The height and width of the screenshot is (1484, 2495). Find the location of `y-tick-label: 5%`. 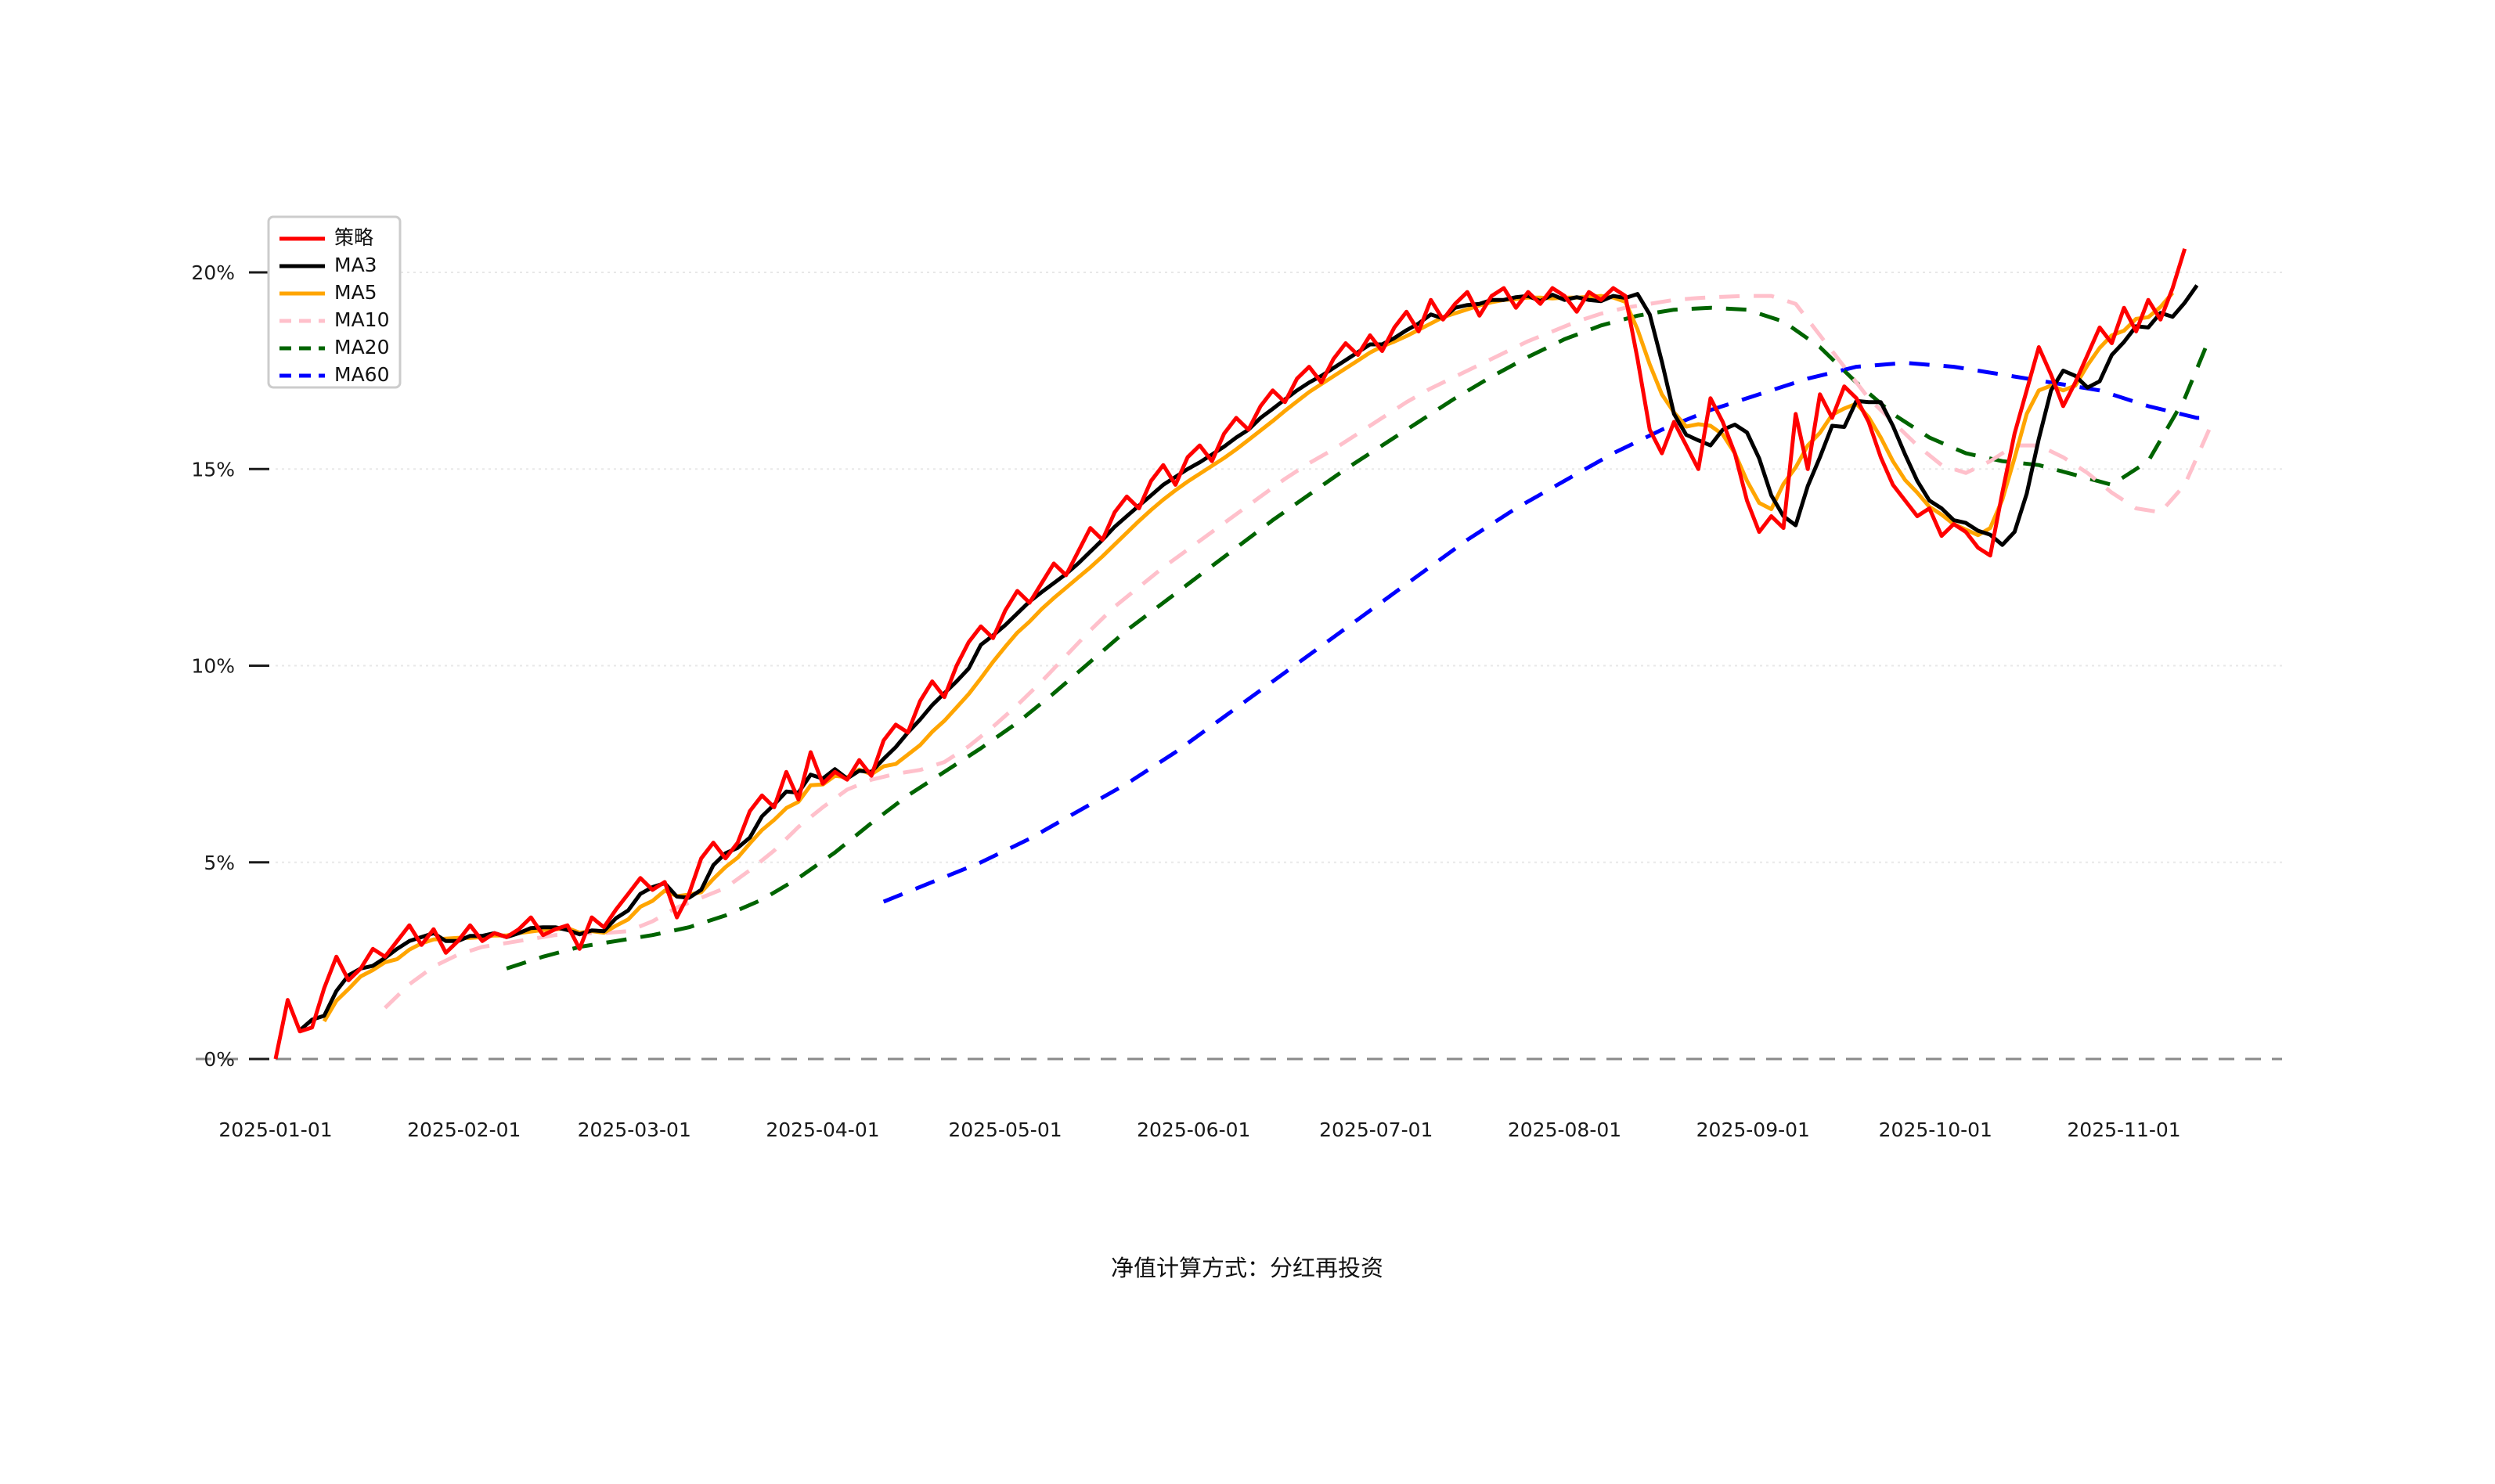

y-tick-label: 5% is located at coordinates (220, 863).